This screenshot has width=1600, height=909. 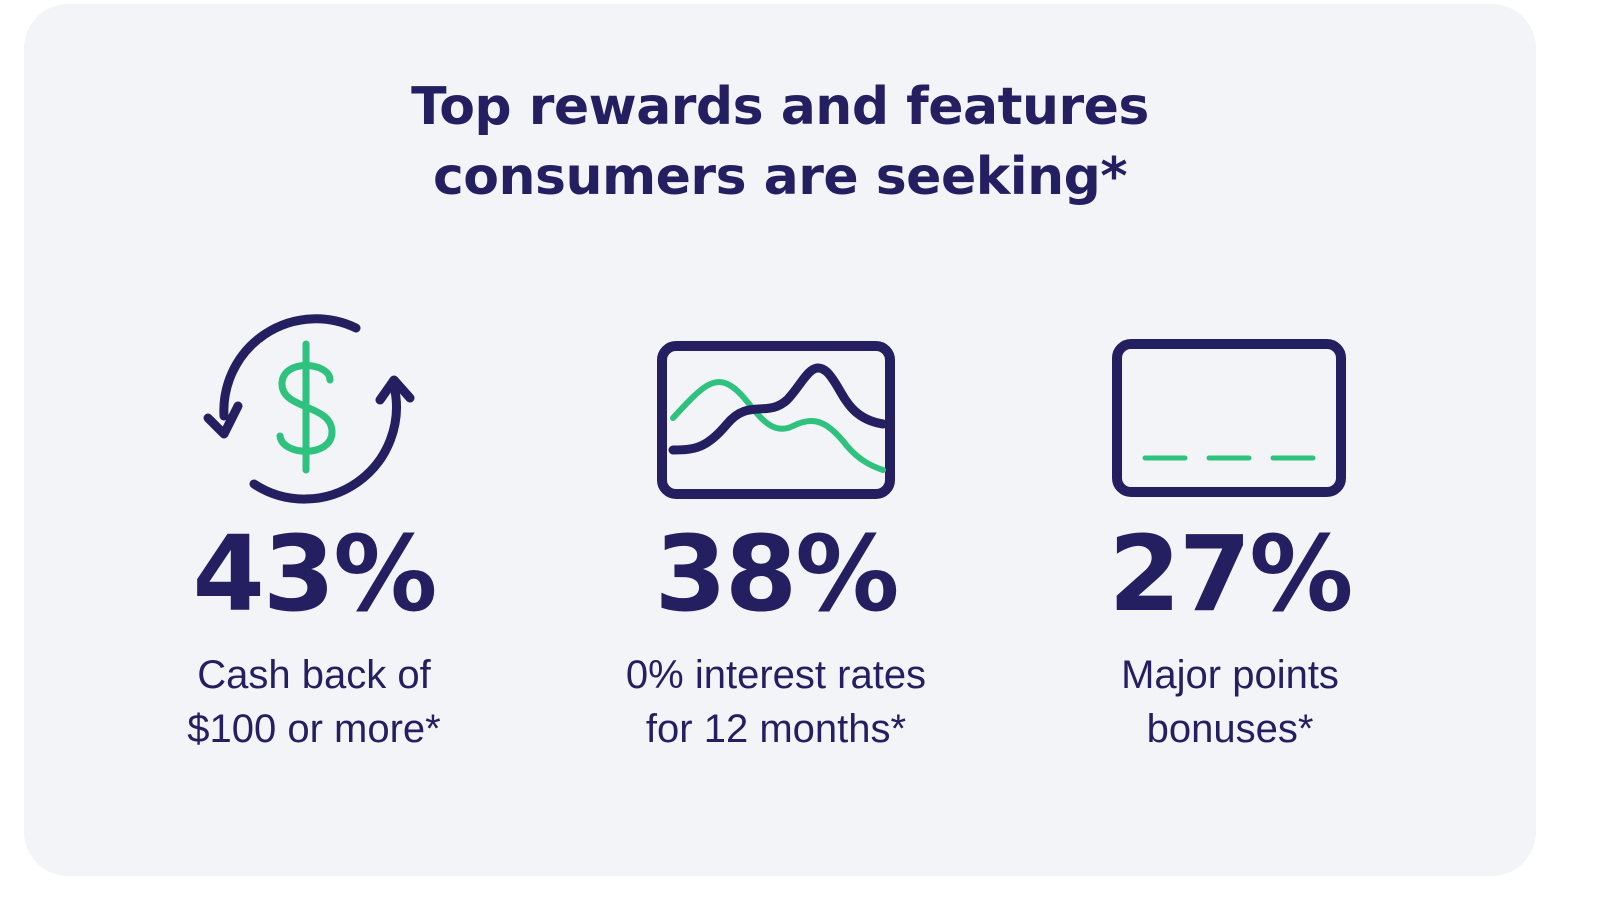 What do you see at coordinates (776, 729) in the screenshot?
I see `stat-label-line-2: for 12 months*` at bounding box center [776, 729].